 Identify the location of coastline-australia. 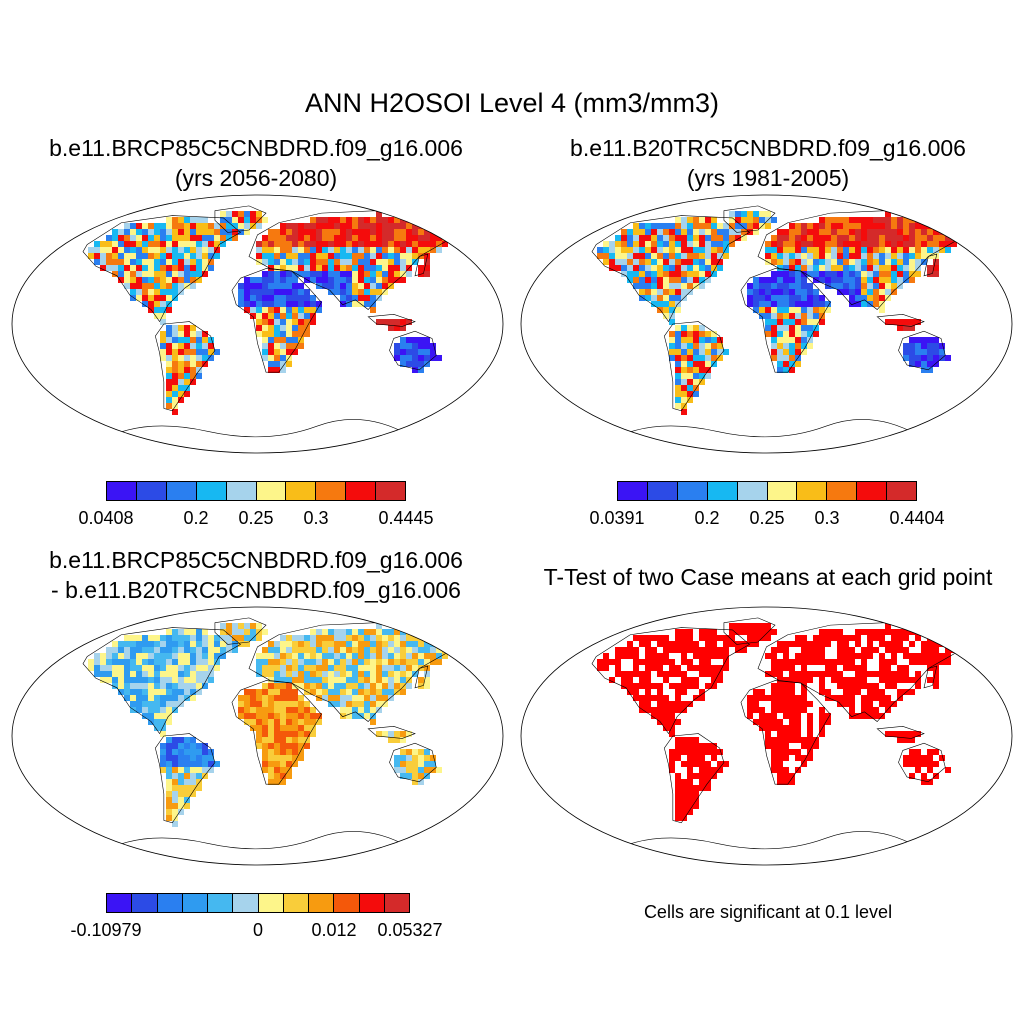
(922, 350).